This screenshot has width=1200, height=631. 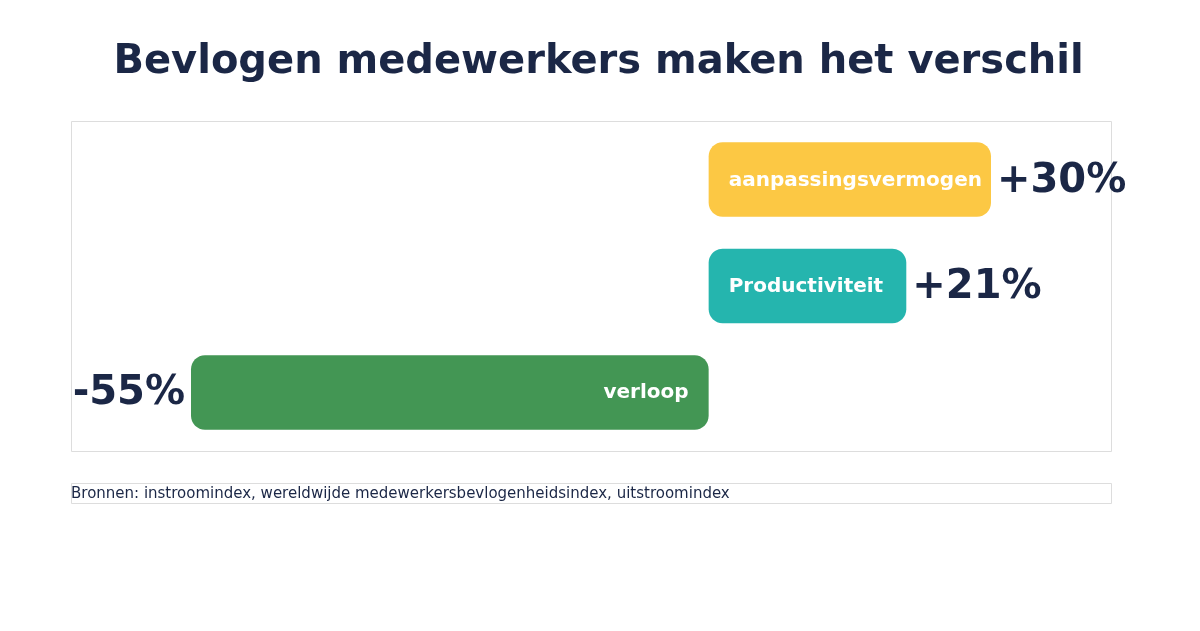 I want to click on data-label: -55%, so click(x=128, y=390).